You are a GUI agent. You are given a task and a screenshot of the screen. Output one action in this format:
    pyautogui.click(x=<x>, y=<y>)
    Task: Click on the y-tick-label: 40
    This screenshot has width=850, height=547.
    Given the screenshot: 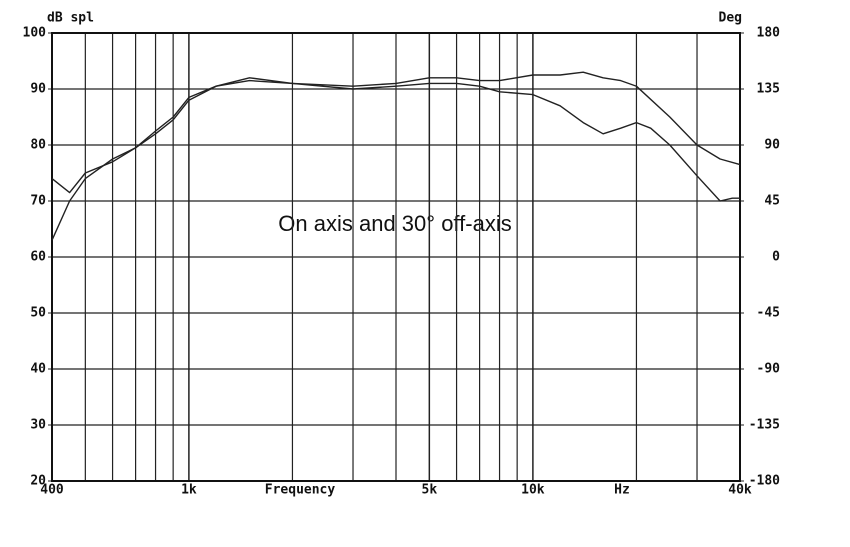 What is the action you would take?
    pyautogui.click(x=38, y=369)
    